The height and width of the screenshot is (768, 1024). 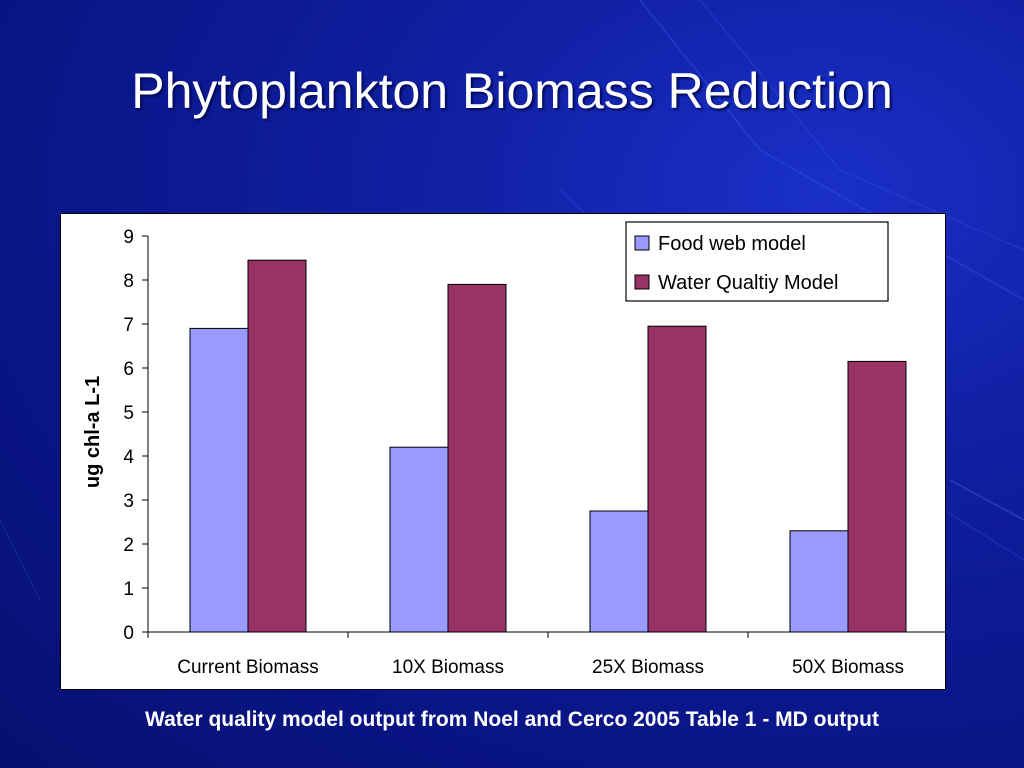 What do you see at coordinates (128, 589) in the screenshot?
I see `y-tick-label: 1` at bounding box center [128, 589].